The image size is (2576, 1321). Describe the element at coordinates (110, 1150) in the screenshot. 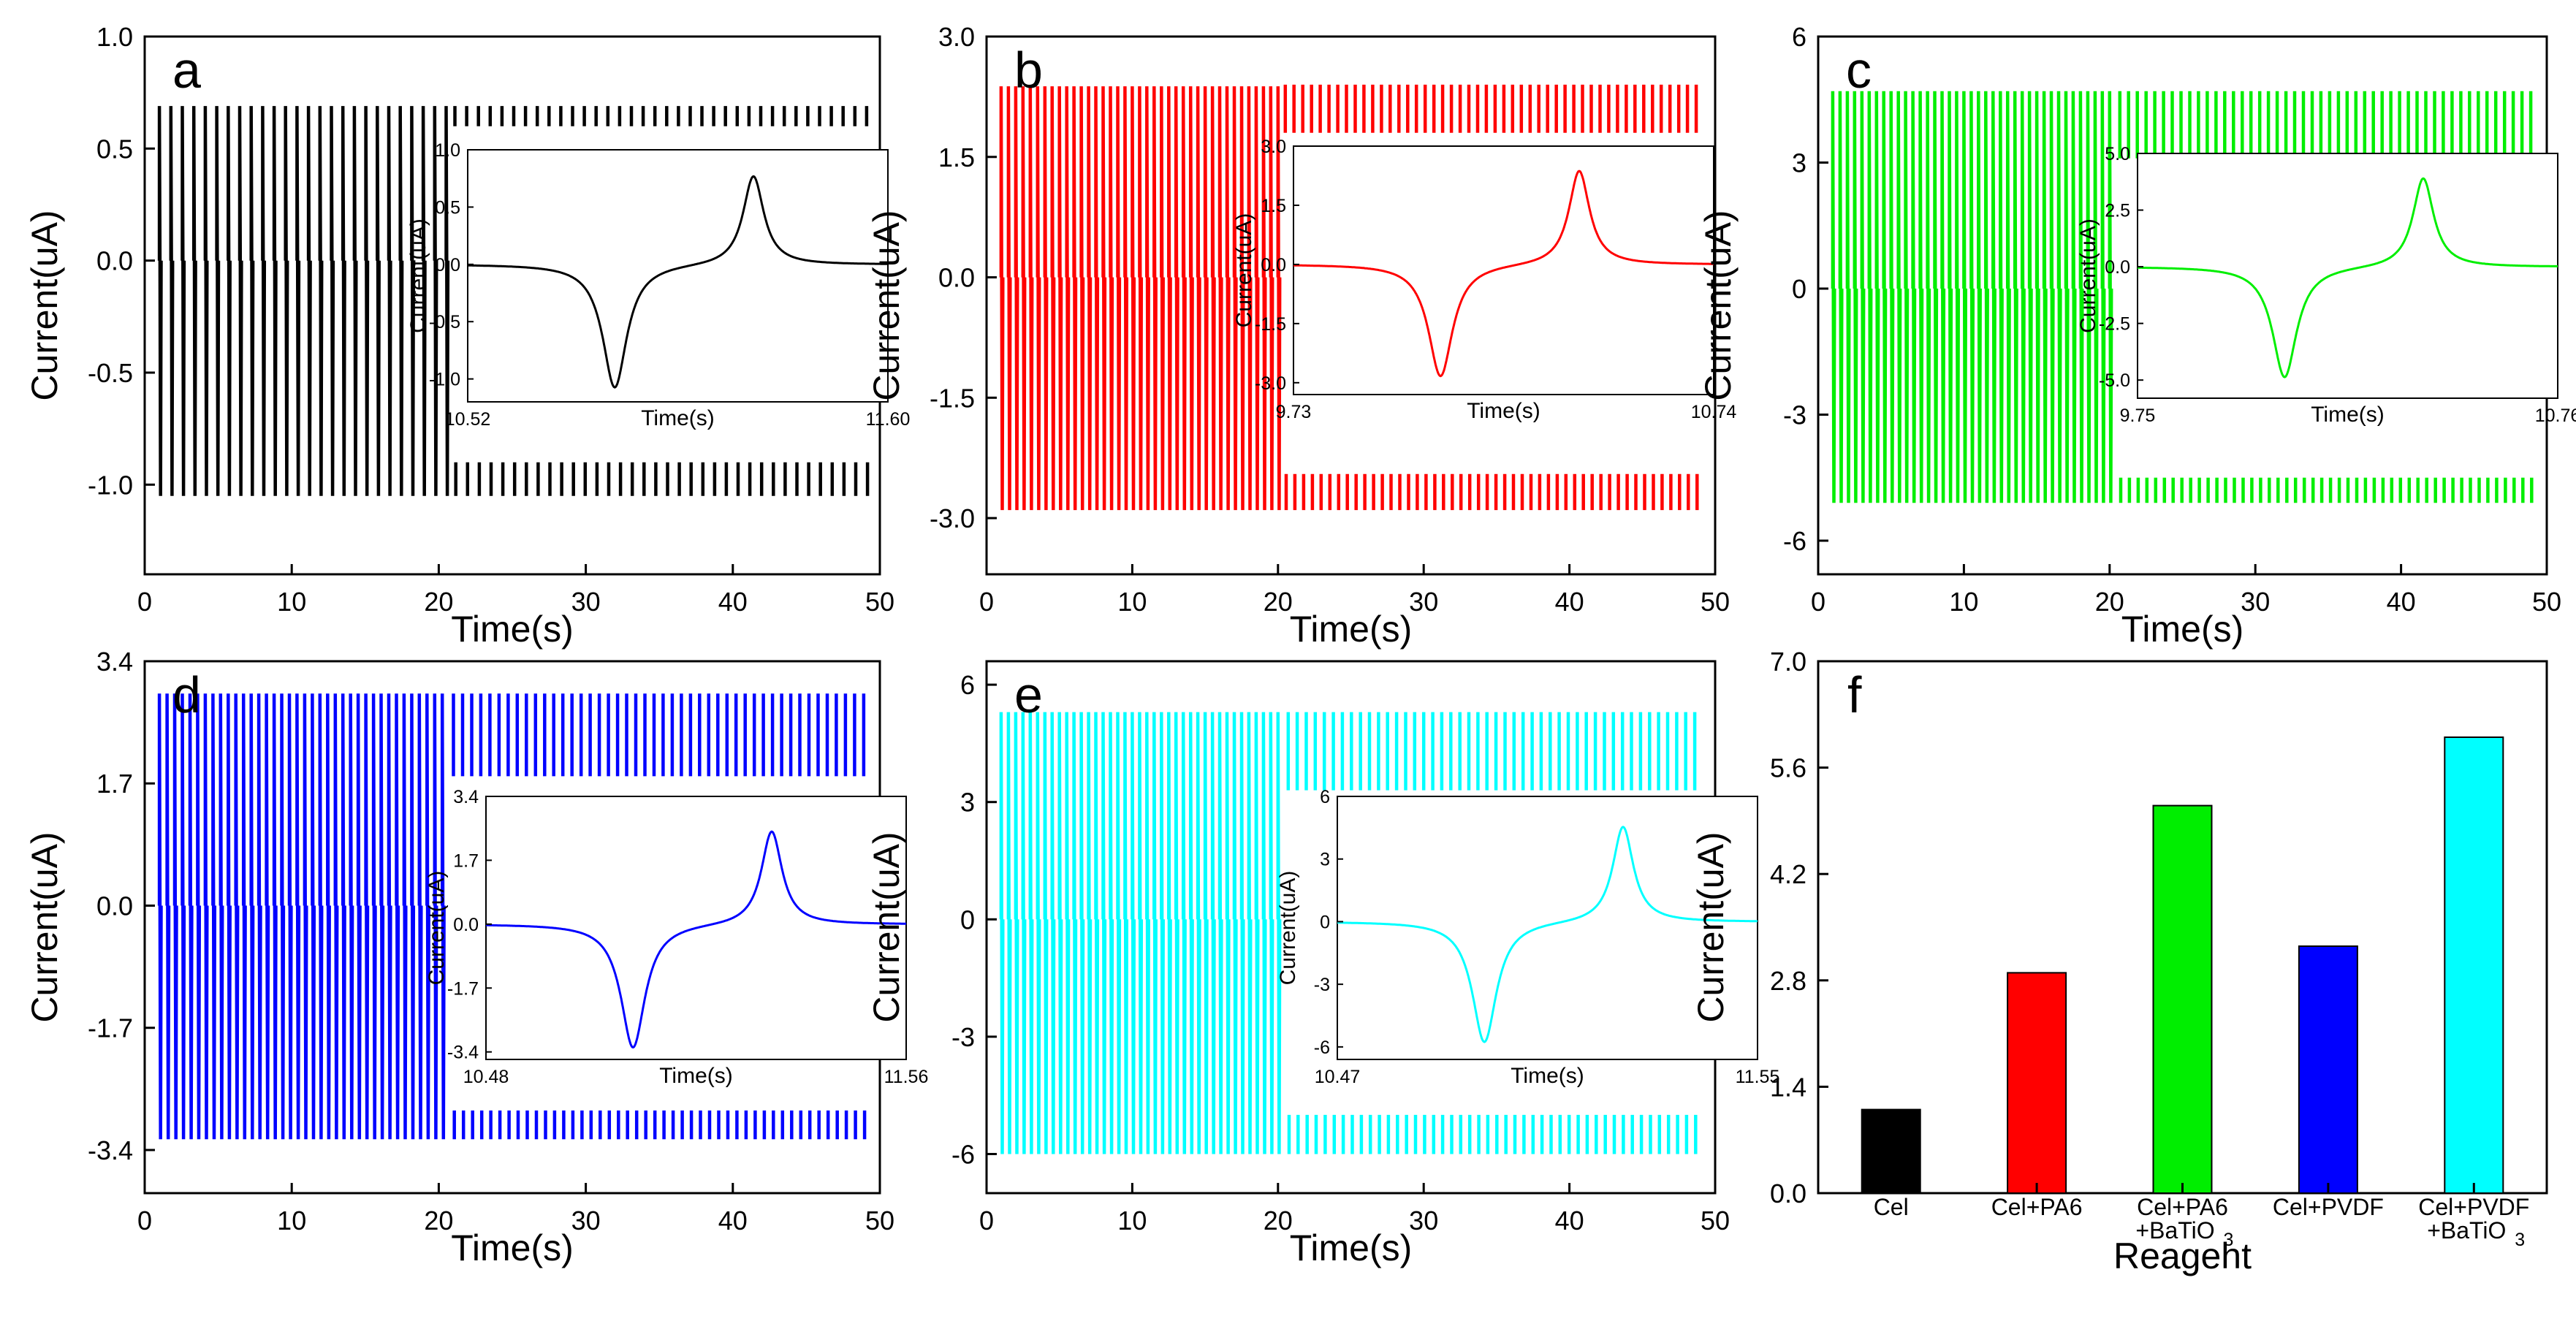

I see `y-tick-label: -3.4` at that location.